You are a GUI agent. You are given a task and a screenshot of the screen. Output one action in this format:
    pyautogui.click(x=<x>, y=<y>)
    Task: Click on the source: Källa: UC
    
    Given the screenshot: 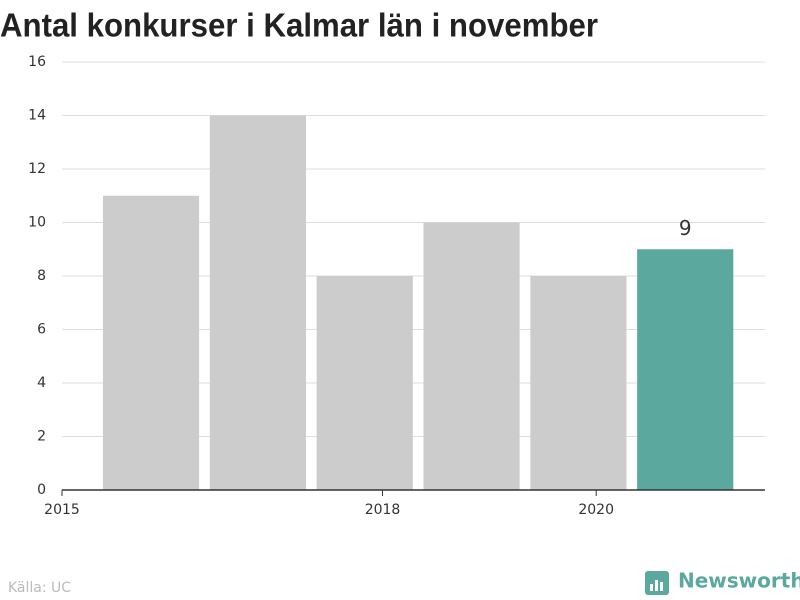 What is the action you would take?
    pyautogui.click(x=39, y=588)
    